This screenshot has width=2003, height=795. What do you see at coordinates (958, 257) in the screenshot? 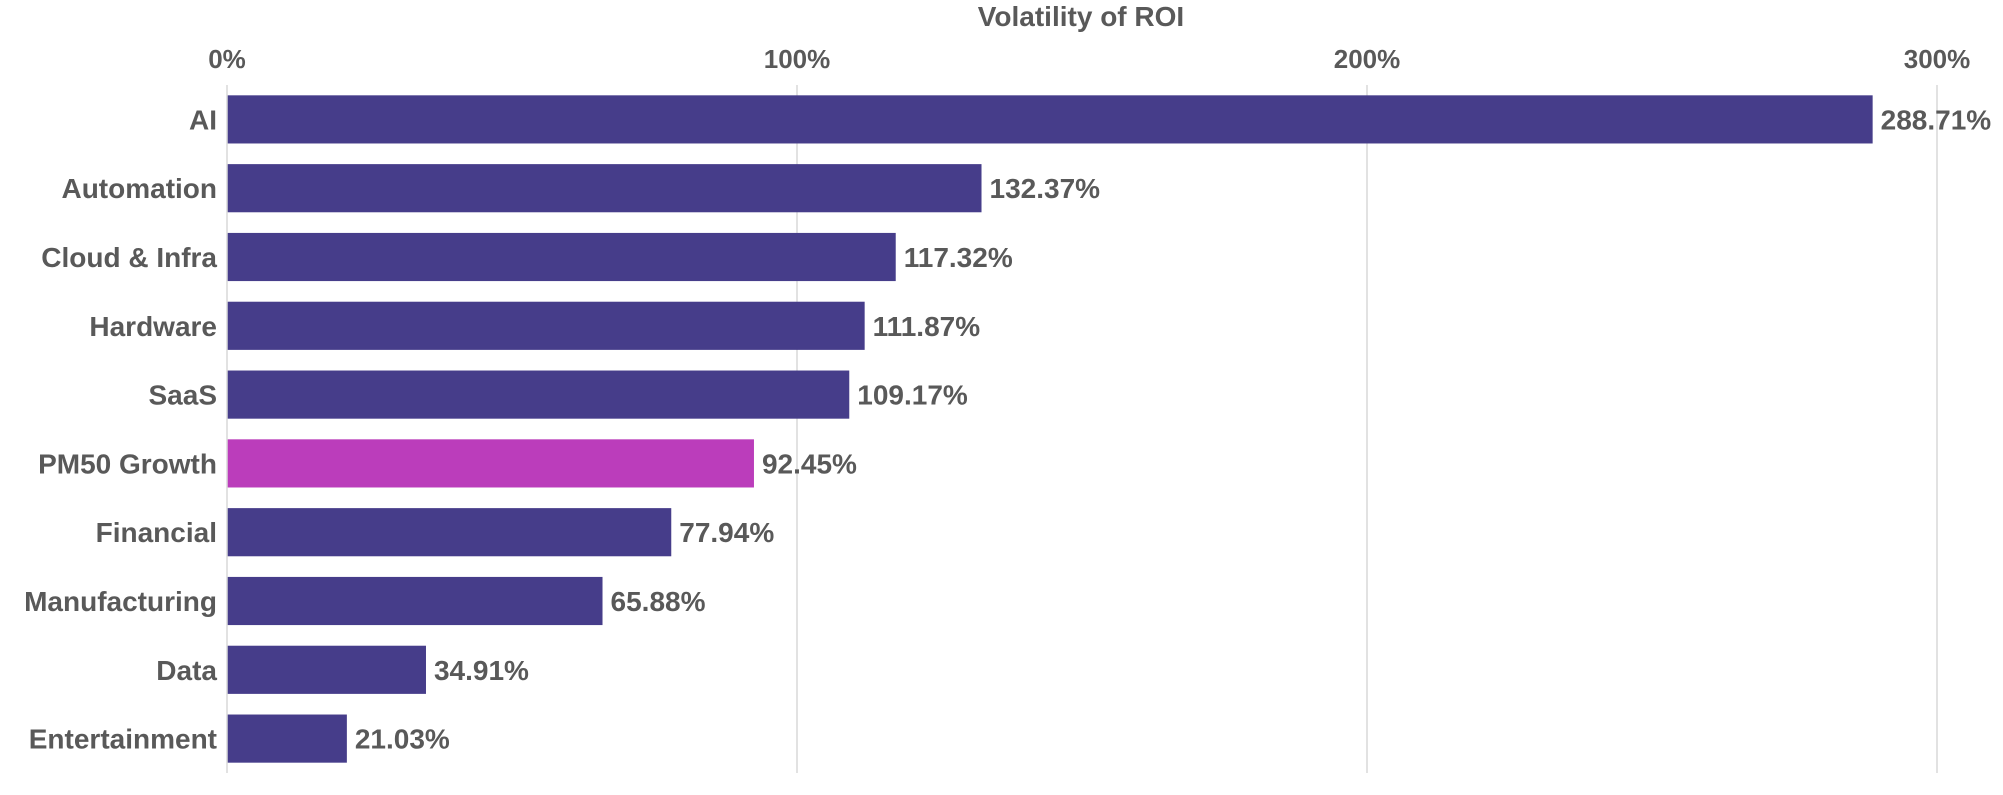
I see `value-label: 117.32%` at bounding box center [958, 257].